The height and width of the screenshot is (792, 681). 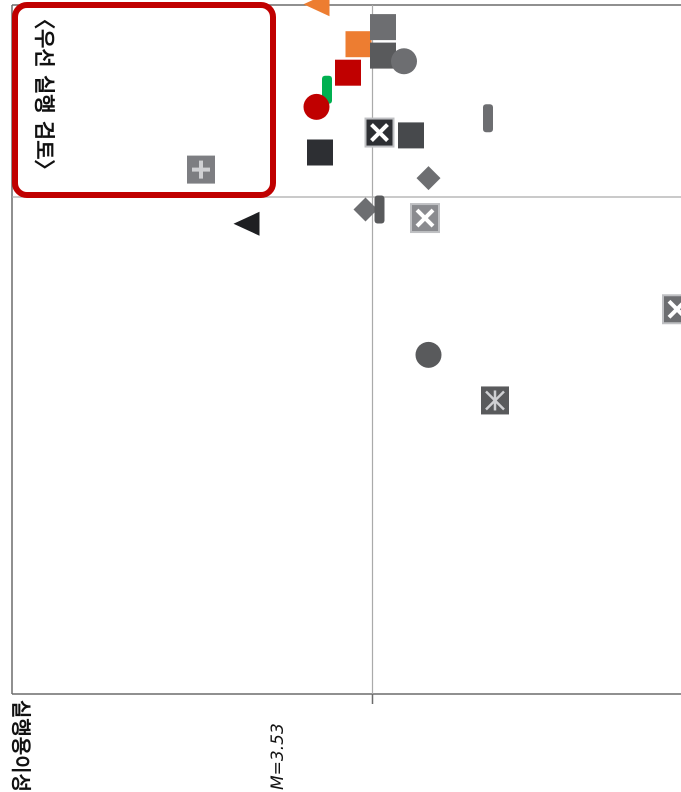 What do you see at coordinates (278, 756) in the screenshot?
I see `reference-line-label: M=3.53` at bounding box center [278, 756].